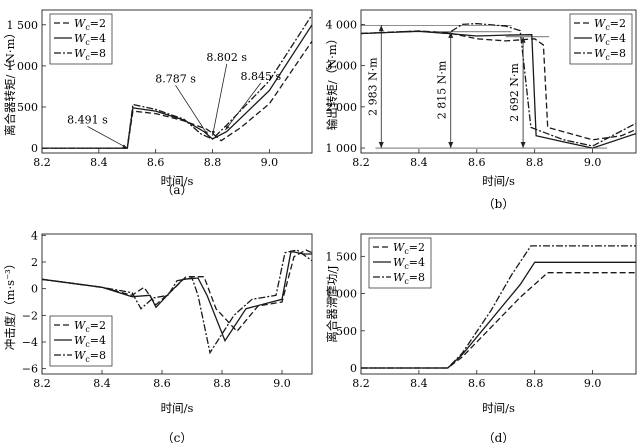 This screenshot has height=443, width=642. I want to click on panel-caption: （a）, so click(176, 190).